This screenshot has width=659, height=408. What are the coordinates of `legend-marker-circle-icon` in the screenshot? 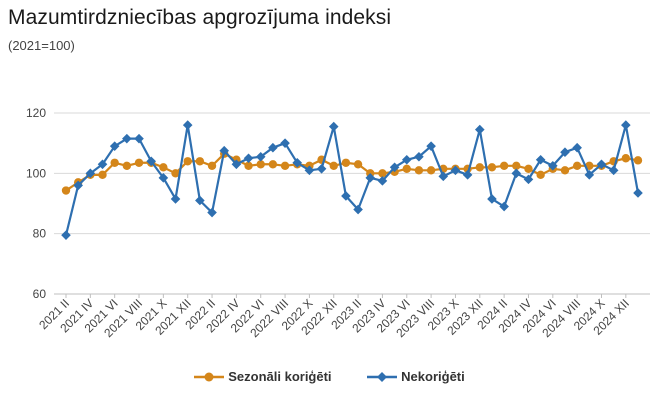 It's located at (209, 376).